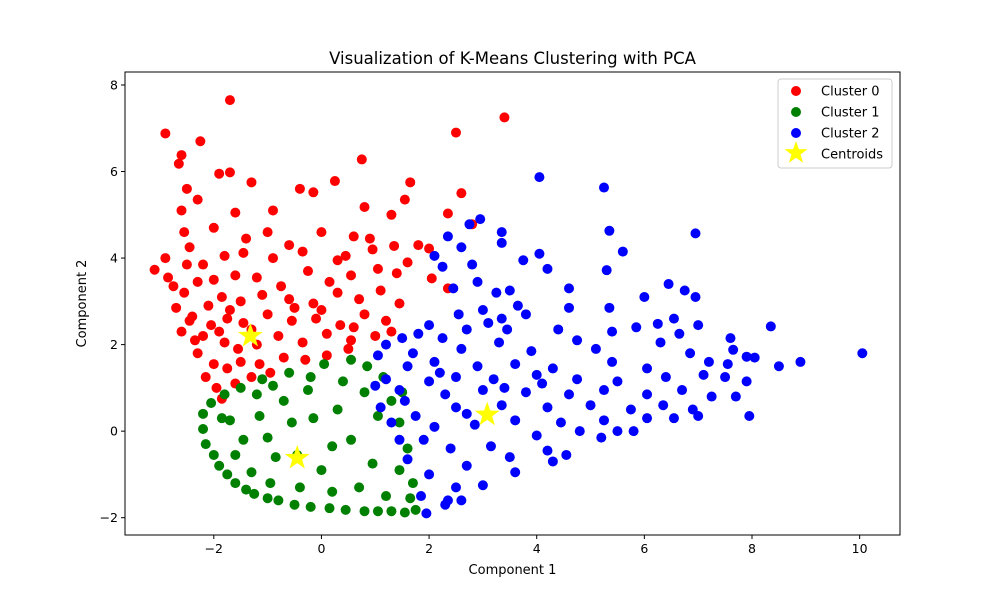 Image resolution: width=1000 pixels, height=605 pixels. I want to click on legend-label-cluster-2: Cluster 2, so click(850, 134).